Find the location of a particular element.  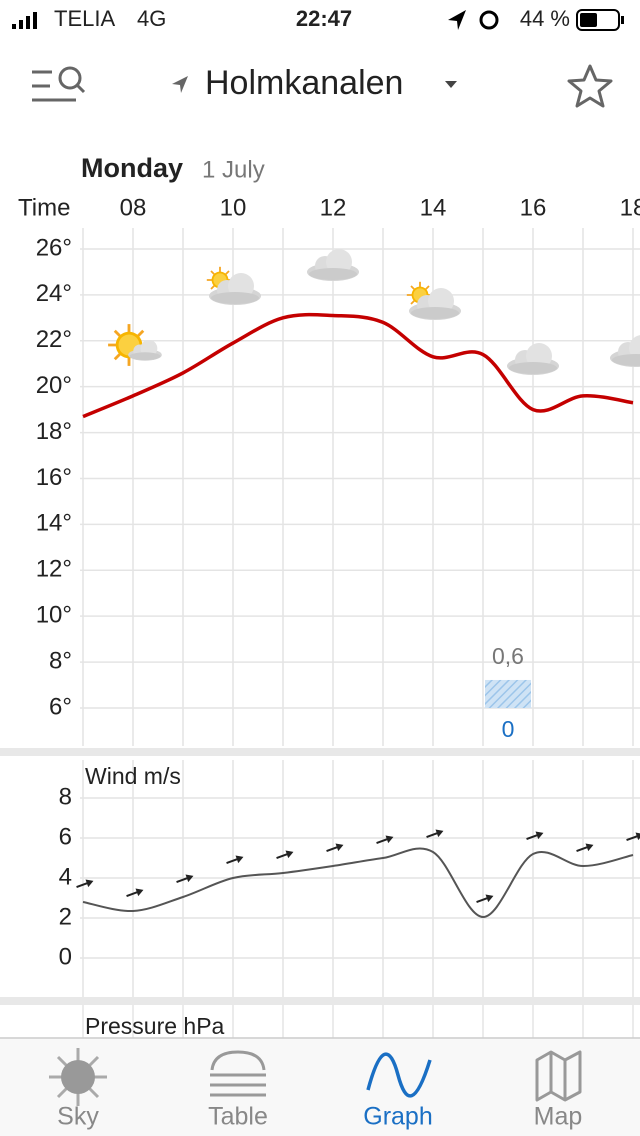

y-tick-label: 20° is located at coordinates (54, 385).